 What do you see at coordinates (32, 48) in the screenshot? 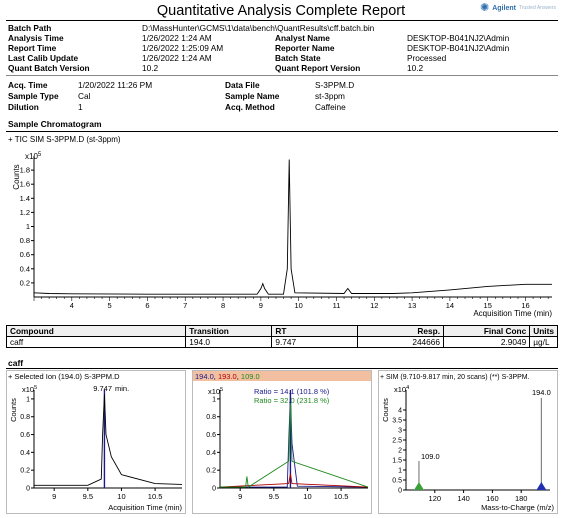
I see `report-time-label: Report Time` at bounding box center [32, 48].